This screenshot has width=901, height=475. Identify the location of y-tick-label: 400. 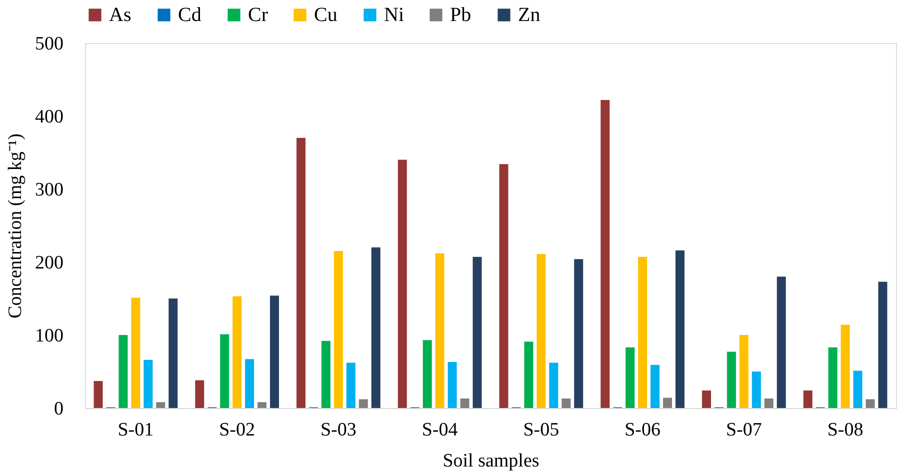
(49, 117).